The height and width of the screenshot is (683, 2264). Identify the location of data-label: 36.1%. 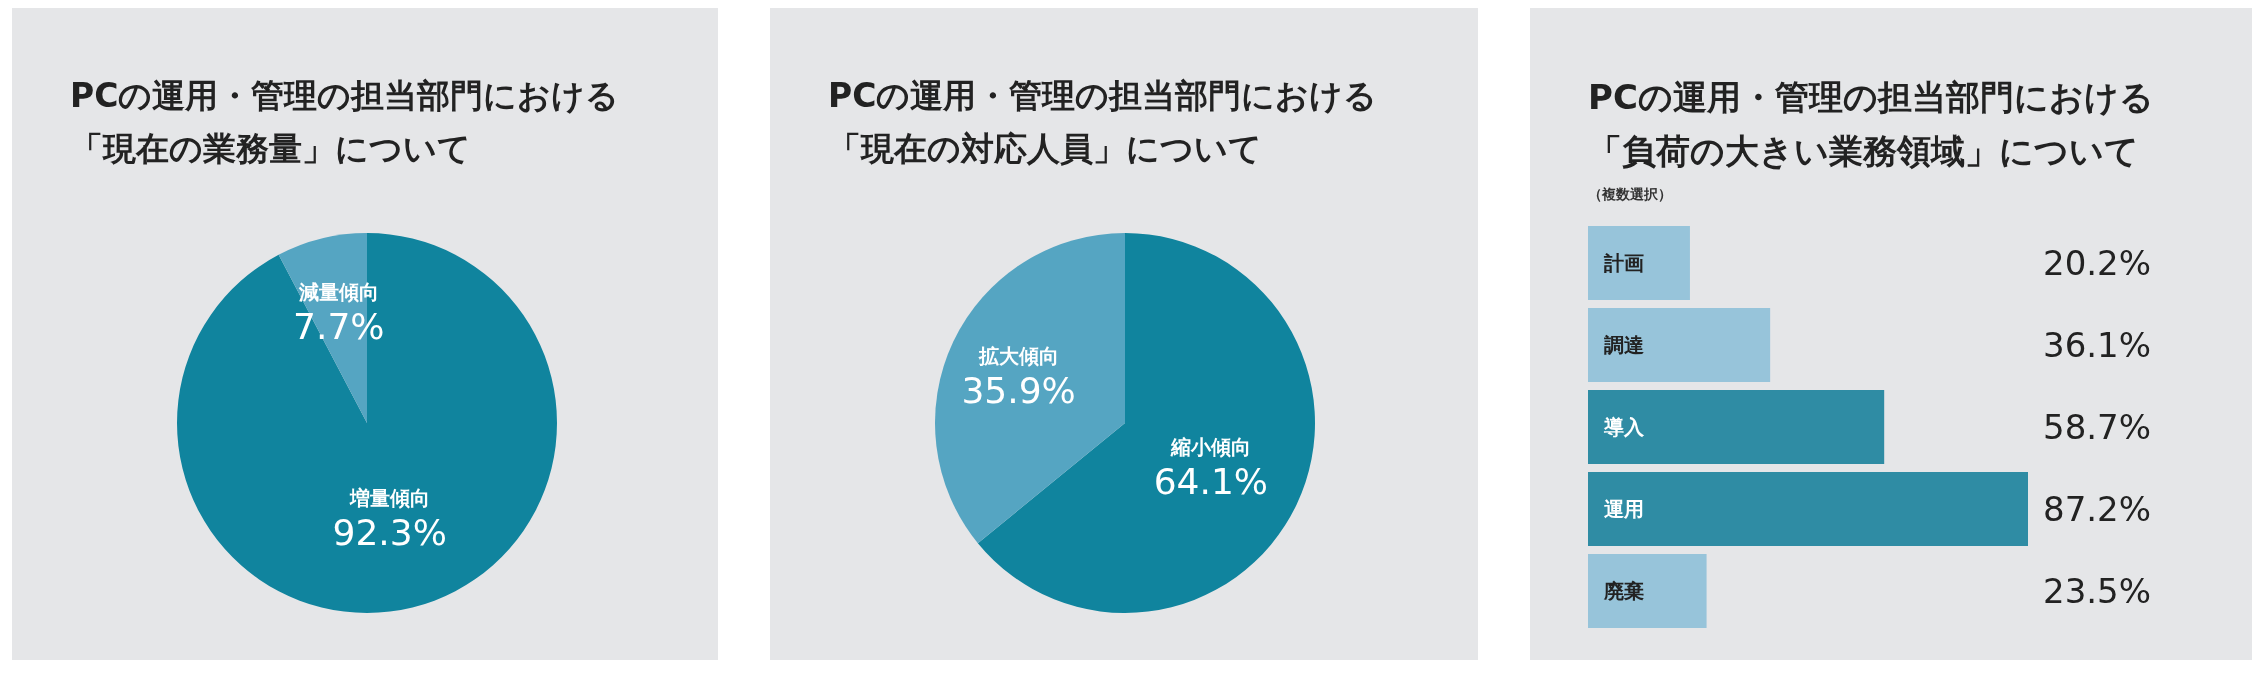
(2097, 345).